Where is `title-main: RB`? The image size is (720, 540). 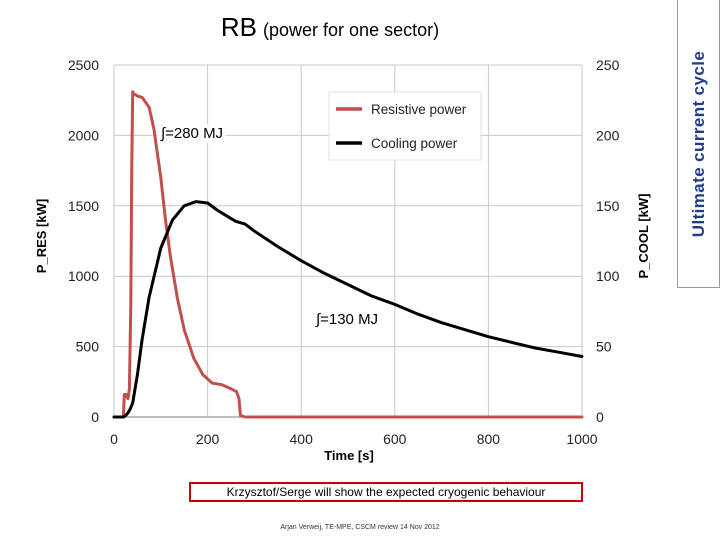
title-main: RB is located at coordinates (239, 27).